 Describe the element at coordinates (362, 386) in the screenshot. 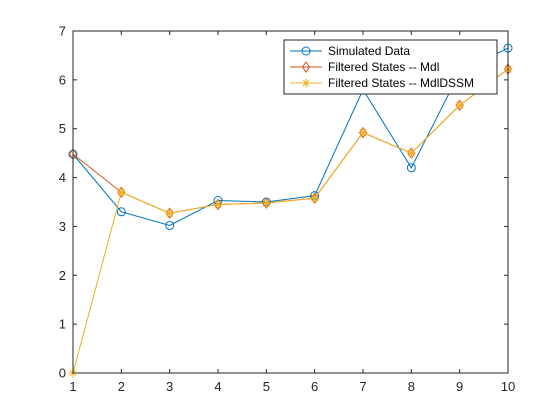

I see `x-tick-label: 7` at that location.